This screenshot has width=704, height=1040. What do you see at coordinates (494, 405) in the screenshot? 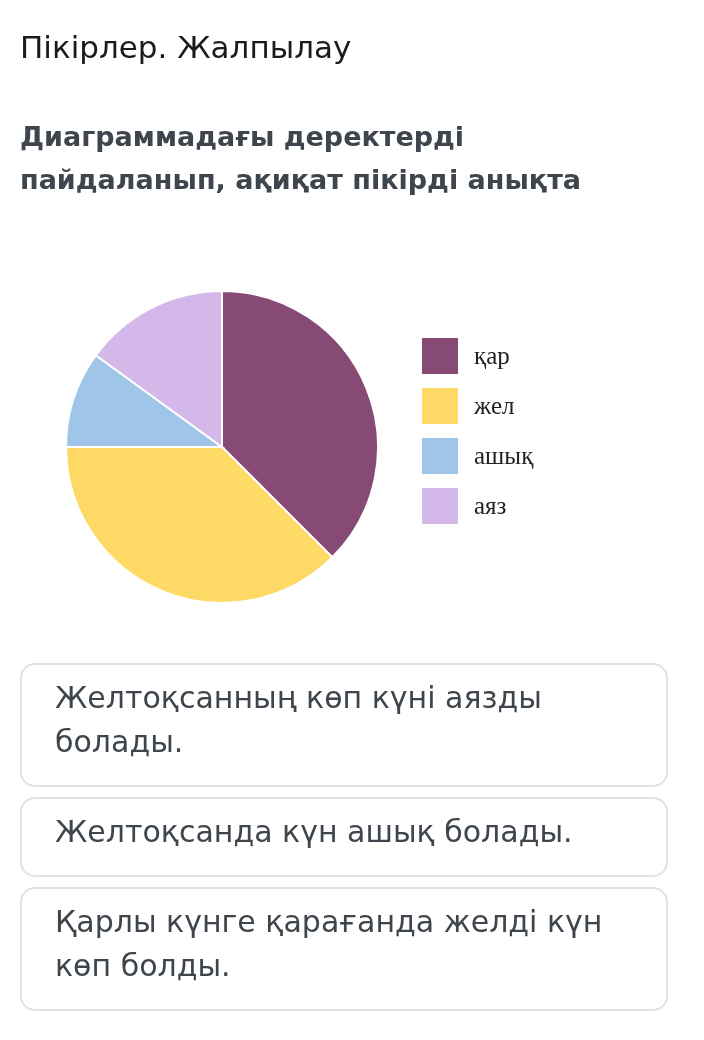
I see `legend-label: жел` at bounding box center [494, 405].